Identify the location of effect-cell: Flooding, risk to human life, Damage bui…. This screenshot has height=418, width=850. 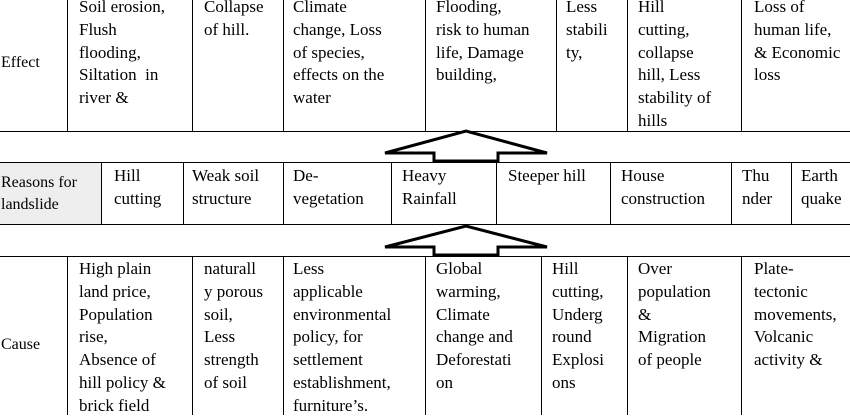
(483, 42).